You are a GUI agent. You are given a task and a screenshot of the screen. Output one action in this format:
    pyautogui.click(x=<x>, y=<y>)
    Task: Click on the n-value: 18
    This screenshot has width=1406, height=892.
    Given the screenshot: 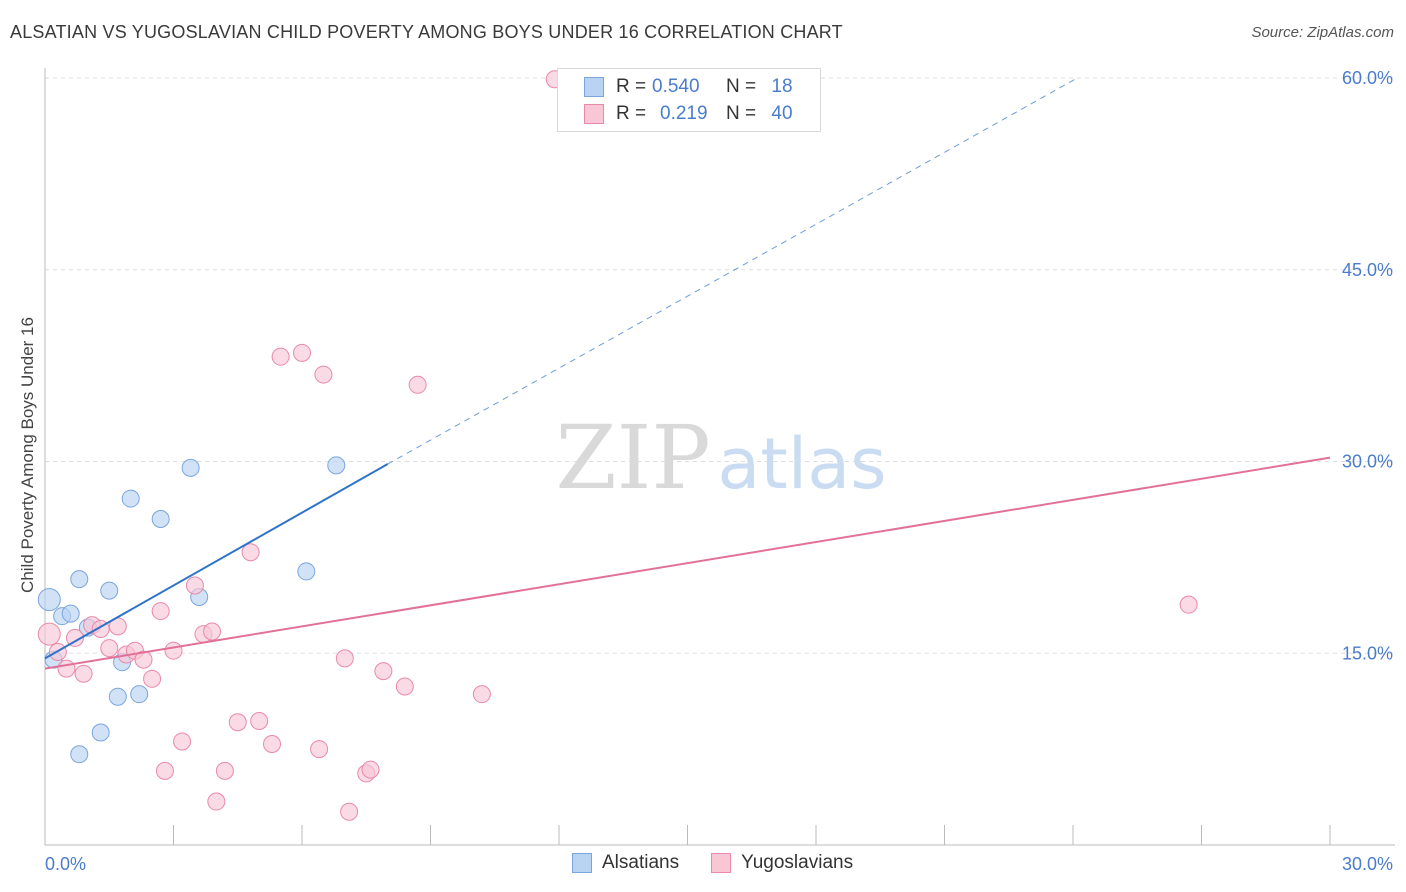 What is the action you would take?
    pyautogui.click(x=782, y=86)
    